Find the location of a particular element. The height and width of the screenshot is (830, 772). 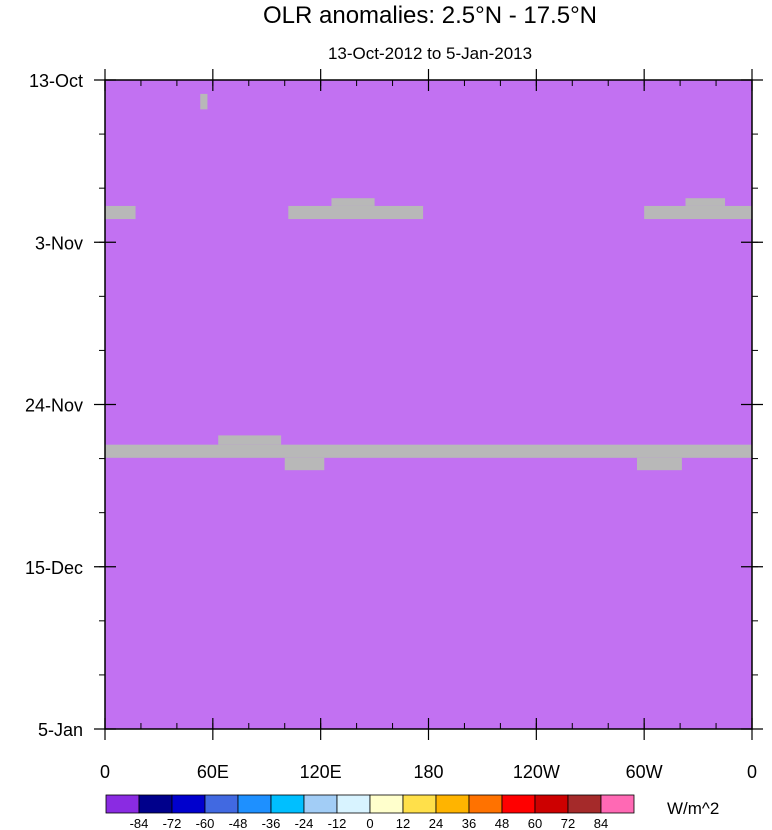

colorbar-label: -36 is located at coordinates (271, 823).